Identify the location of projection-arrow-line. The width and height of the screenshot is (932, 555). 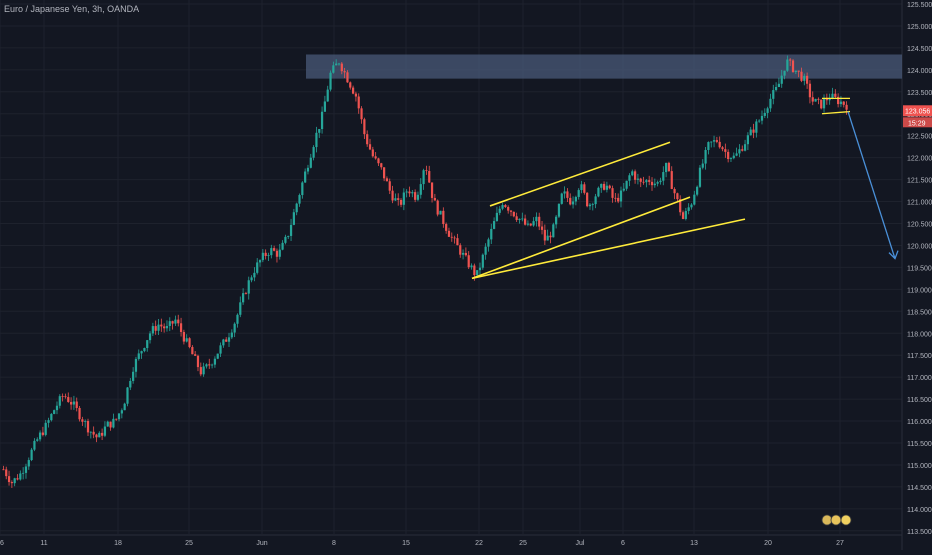
(871, 185).